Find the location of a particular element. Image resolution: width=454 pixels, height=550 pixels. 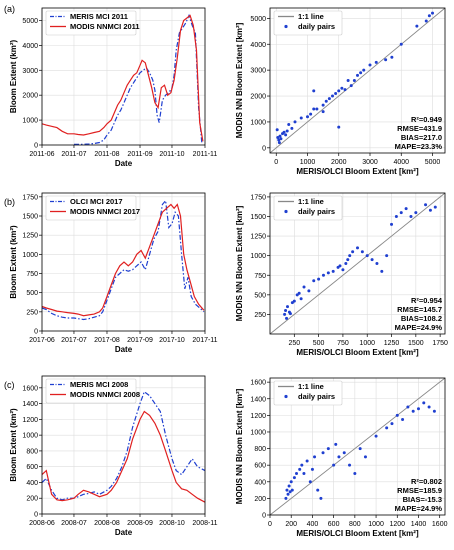

x-tick-label: 2008-10 is located at coordinates (172, 523).